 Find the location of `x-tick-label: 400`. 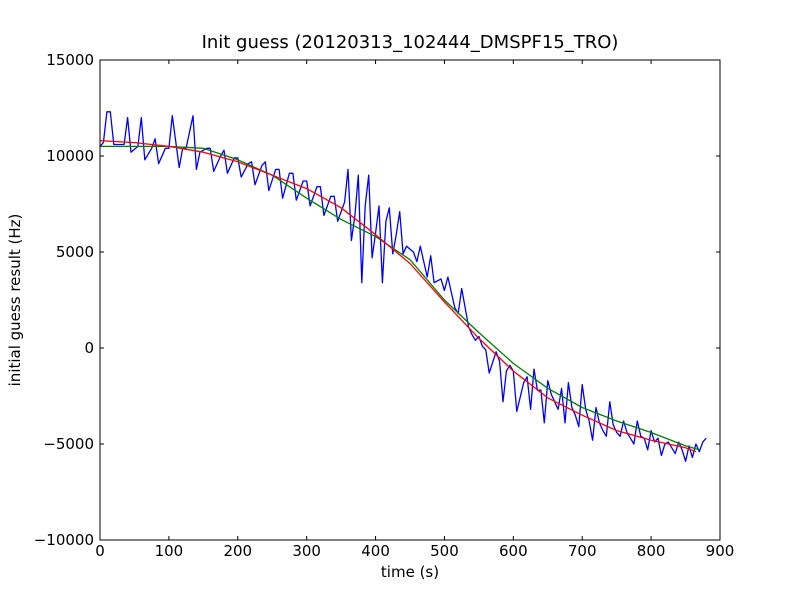

x-tick-label: 400 is located at coordinates (375, 551).